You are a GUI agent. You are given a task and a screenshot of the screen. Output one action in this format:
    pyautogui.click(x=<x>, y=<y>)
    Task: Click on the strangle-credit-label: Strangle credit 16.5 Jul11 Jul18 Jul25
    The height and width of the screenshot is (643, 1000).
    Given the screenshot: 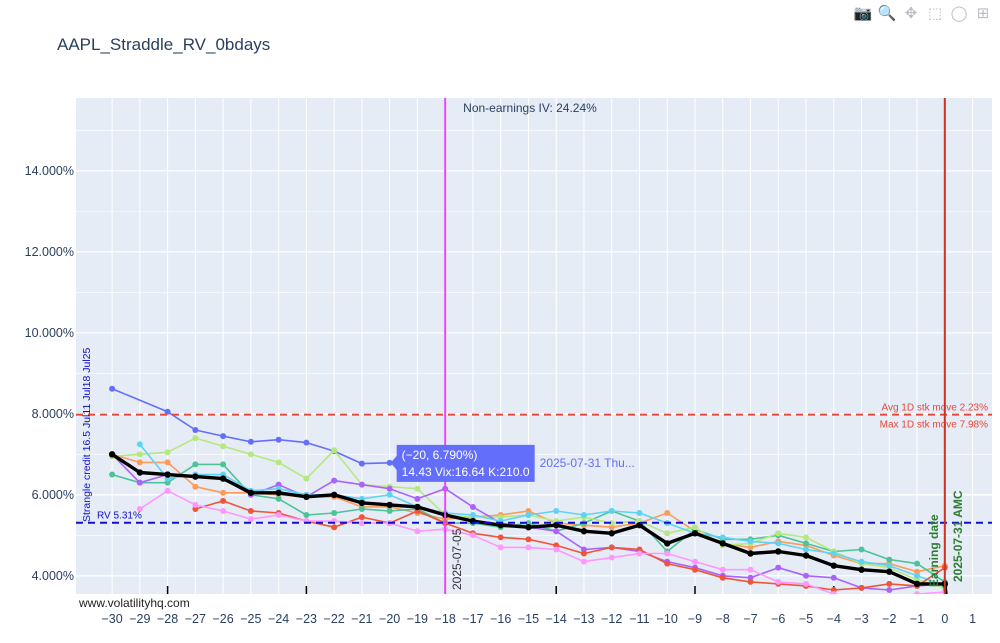 What is the action you would take?
    pyautogui.click(x=87, y=435)
    